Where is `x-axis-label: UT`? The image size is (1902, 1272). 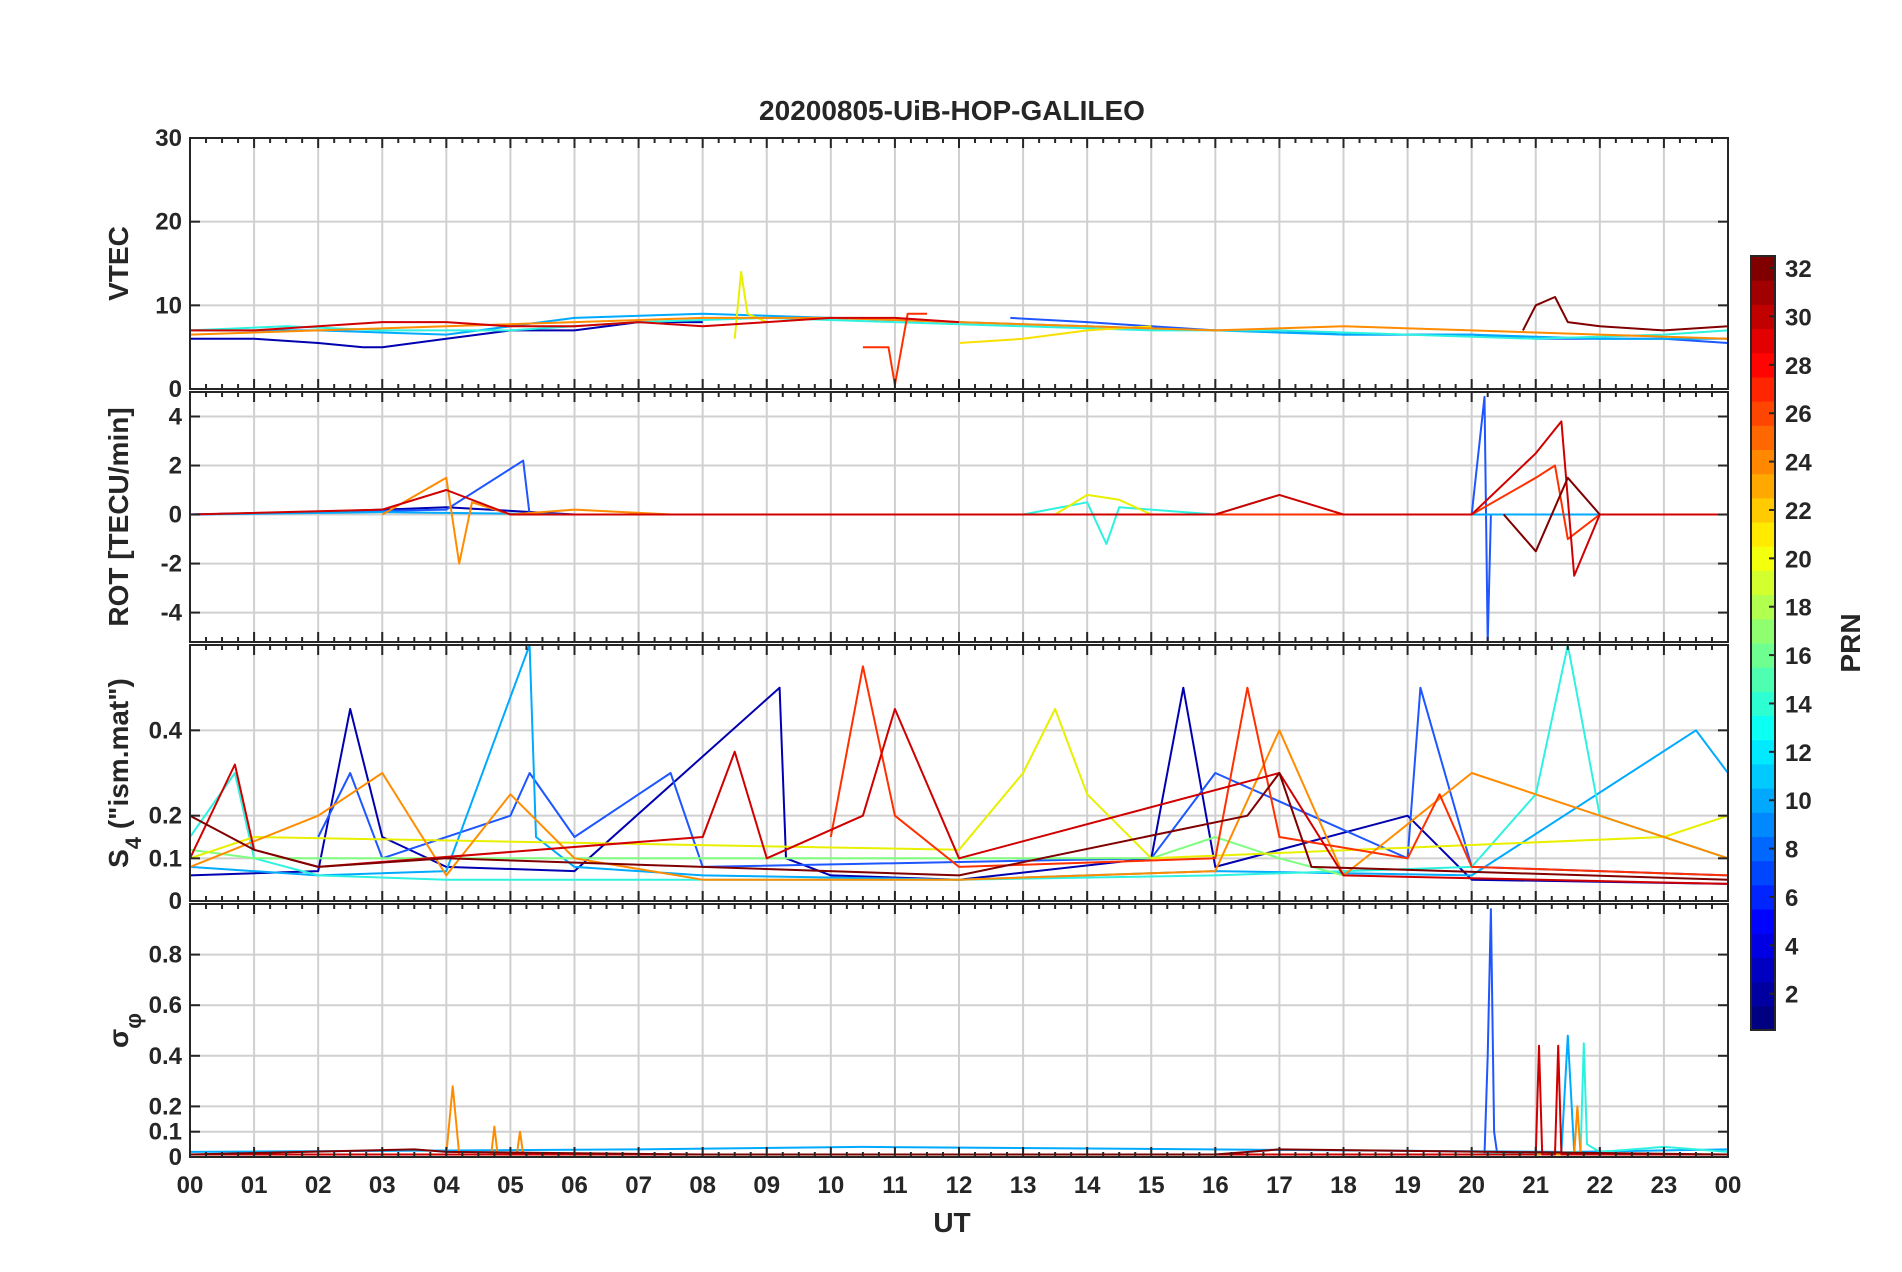 x-axis-label: UT is located at coordinates (951, 1222).